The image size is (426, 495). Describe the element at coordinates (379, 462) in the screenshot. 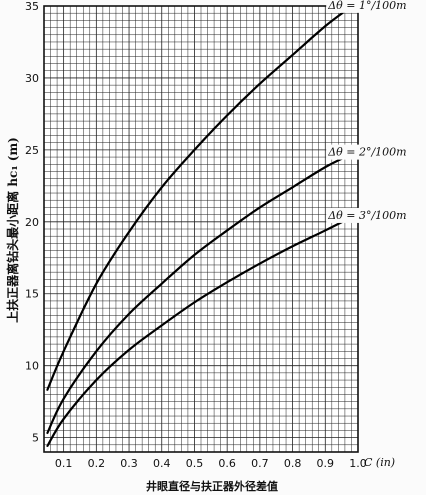

I see `x-unit-label: C (in)` at that location.